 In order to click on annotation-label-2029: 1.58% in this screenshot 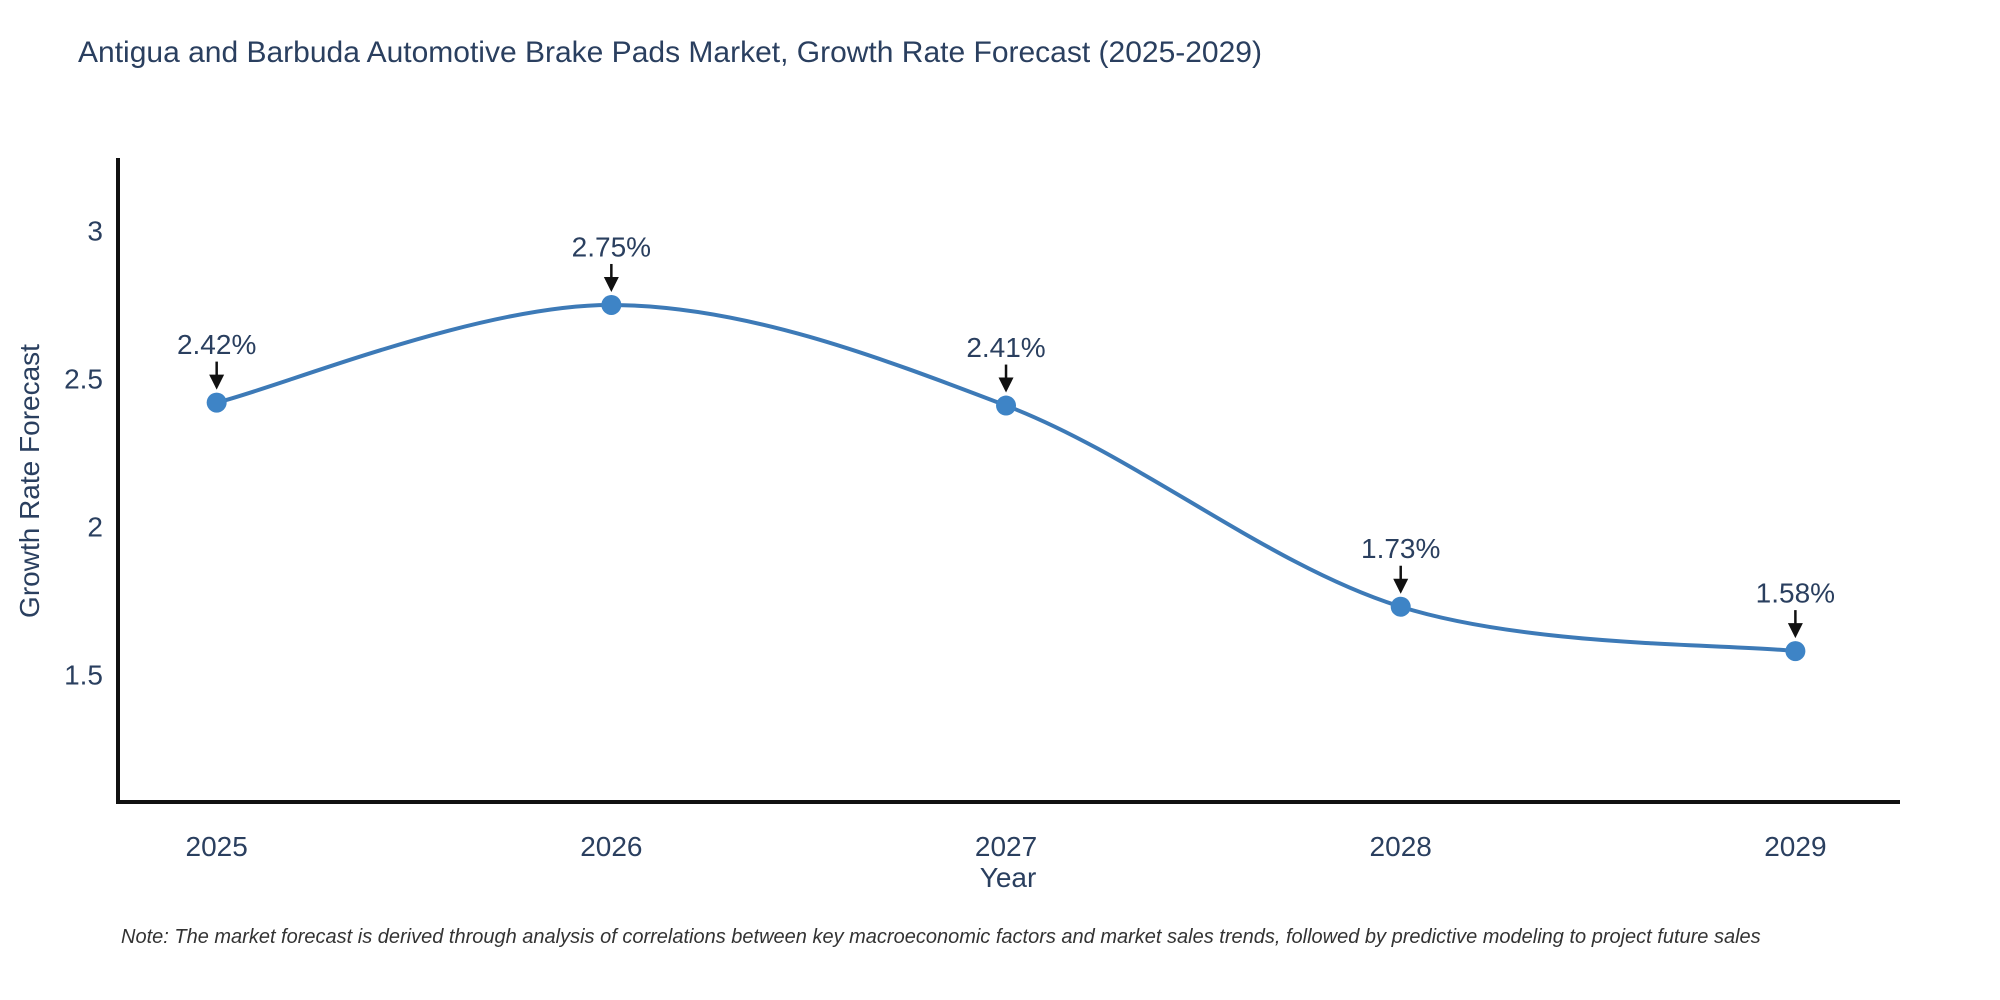, I will do `click(1795, 593)`.